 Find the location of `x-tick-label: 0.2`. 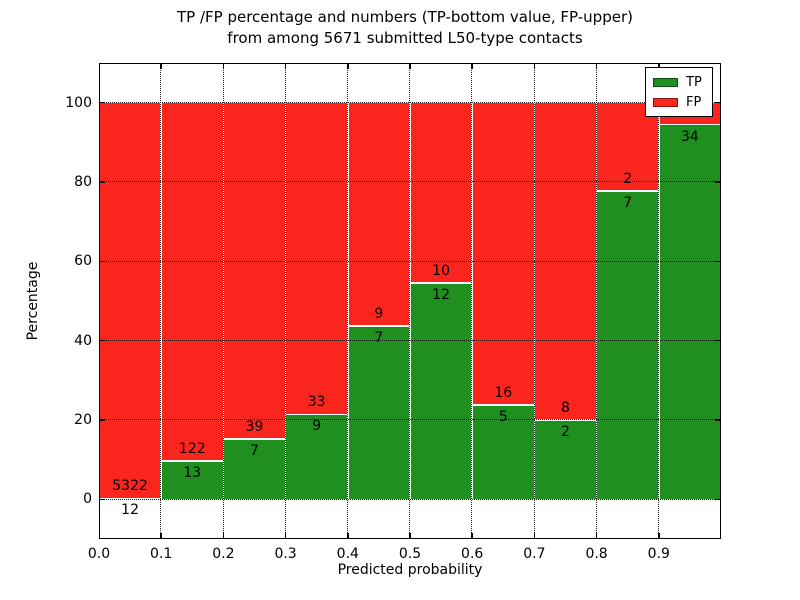

x-tick-label: 0.2 is located at coordinates (223, 554).